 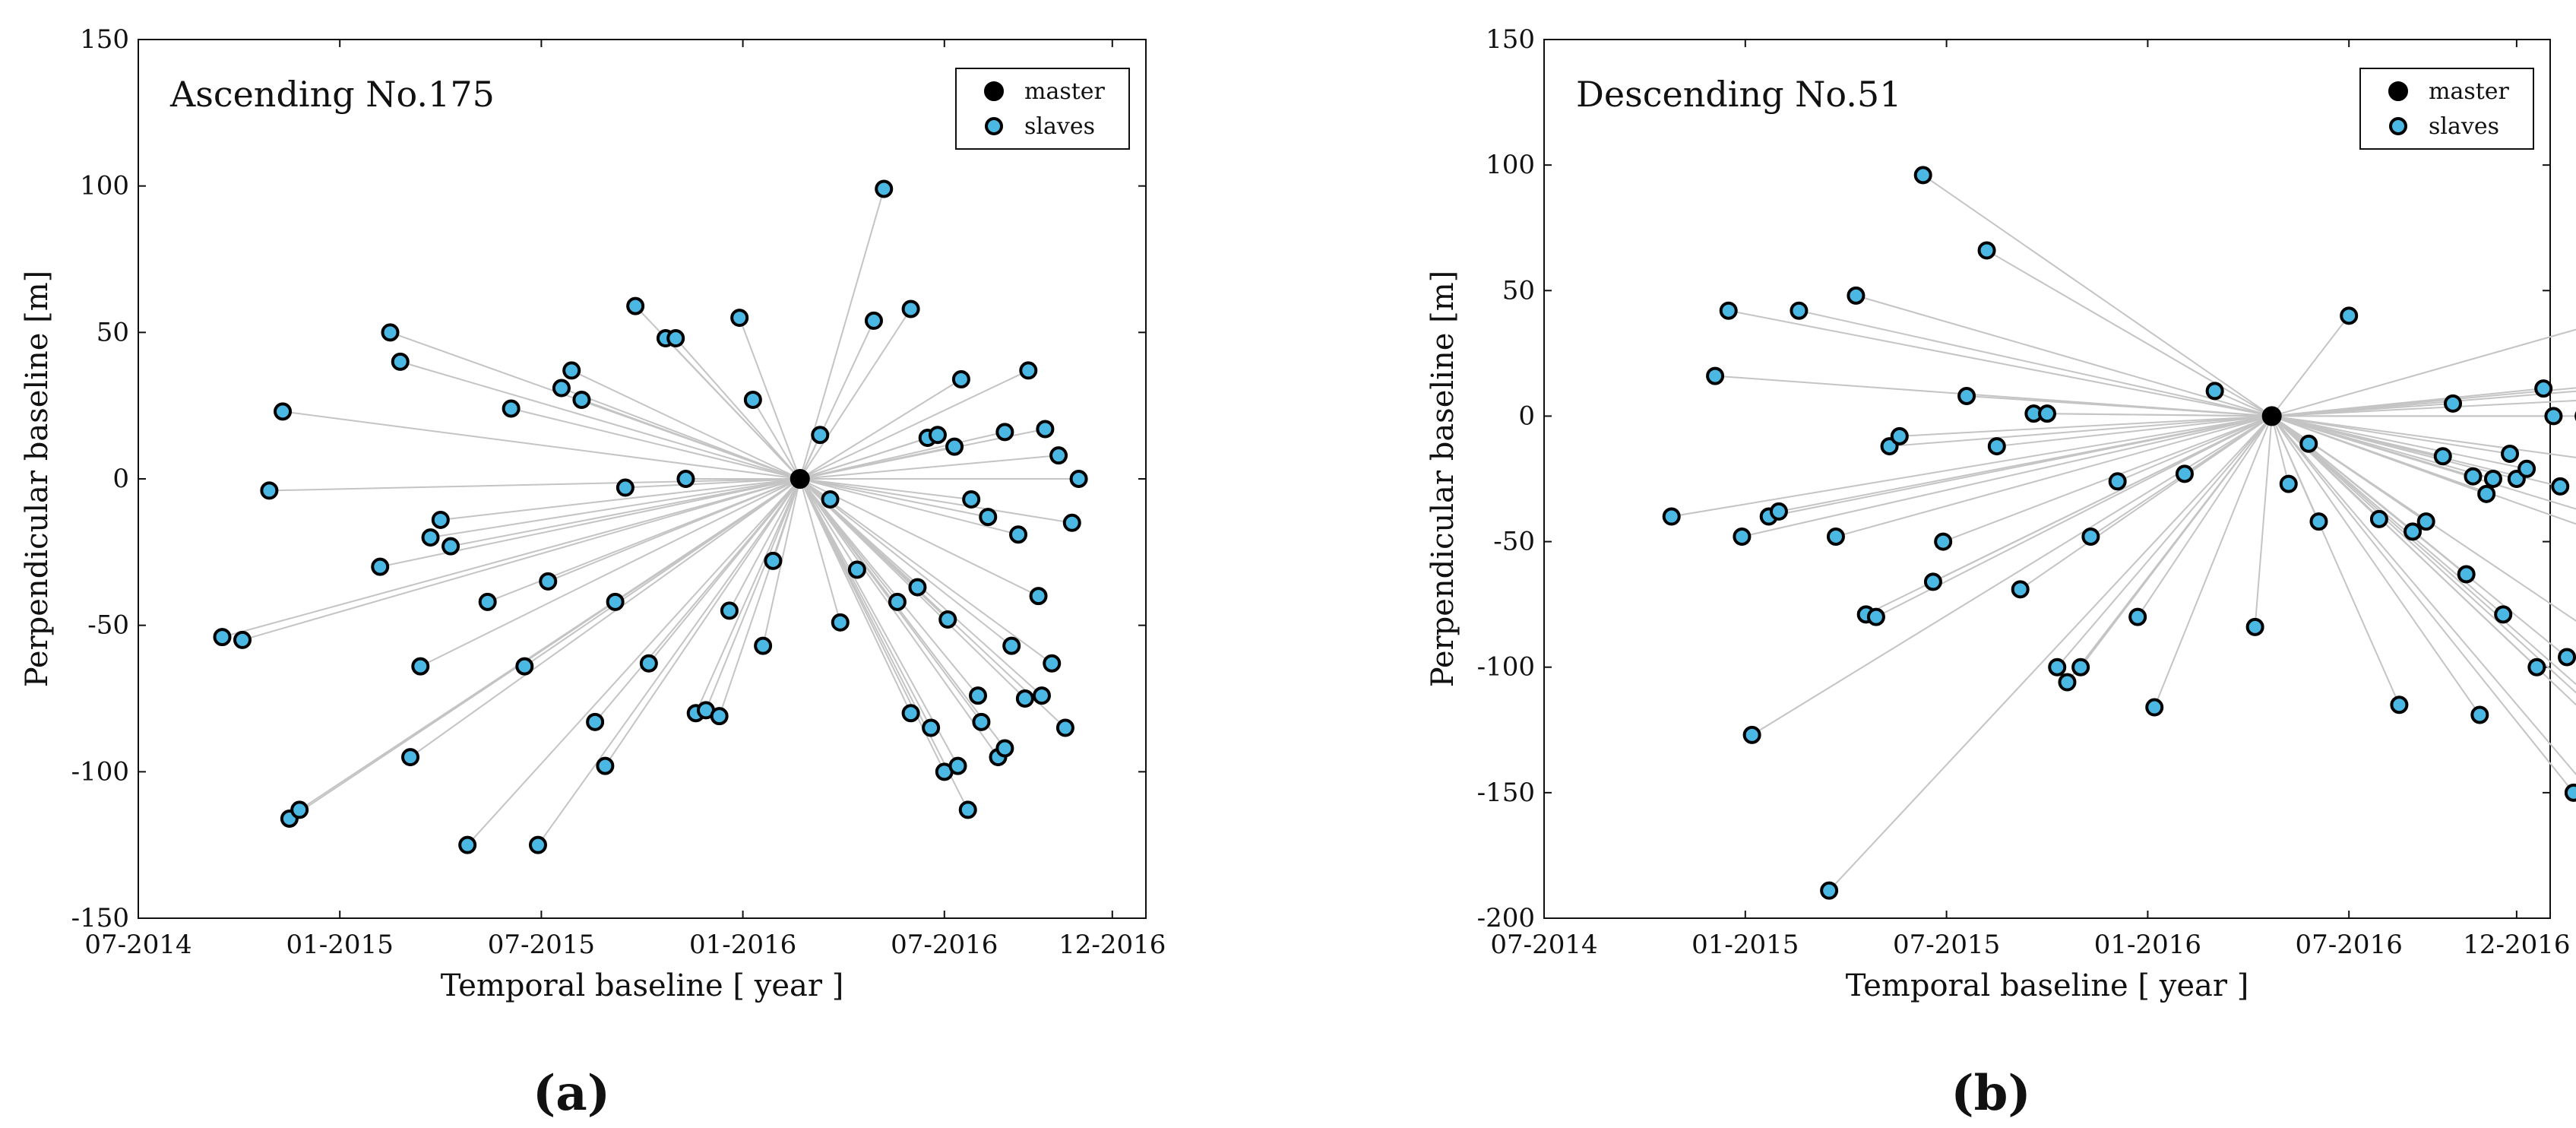 I want to click on legend-slaves-marker, so click(x=2398, y=126).